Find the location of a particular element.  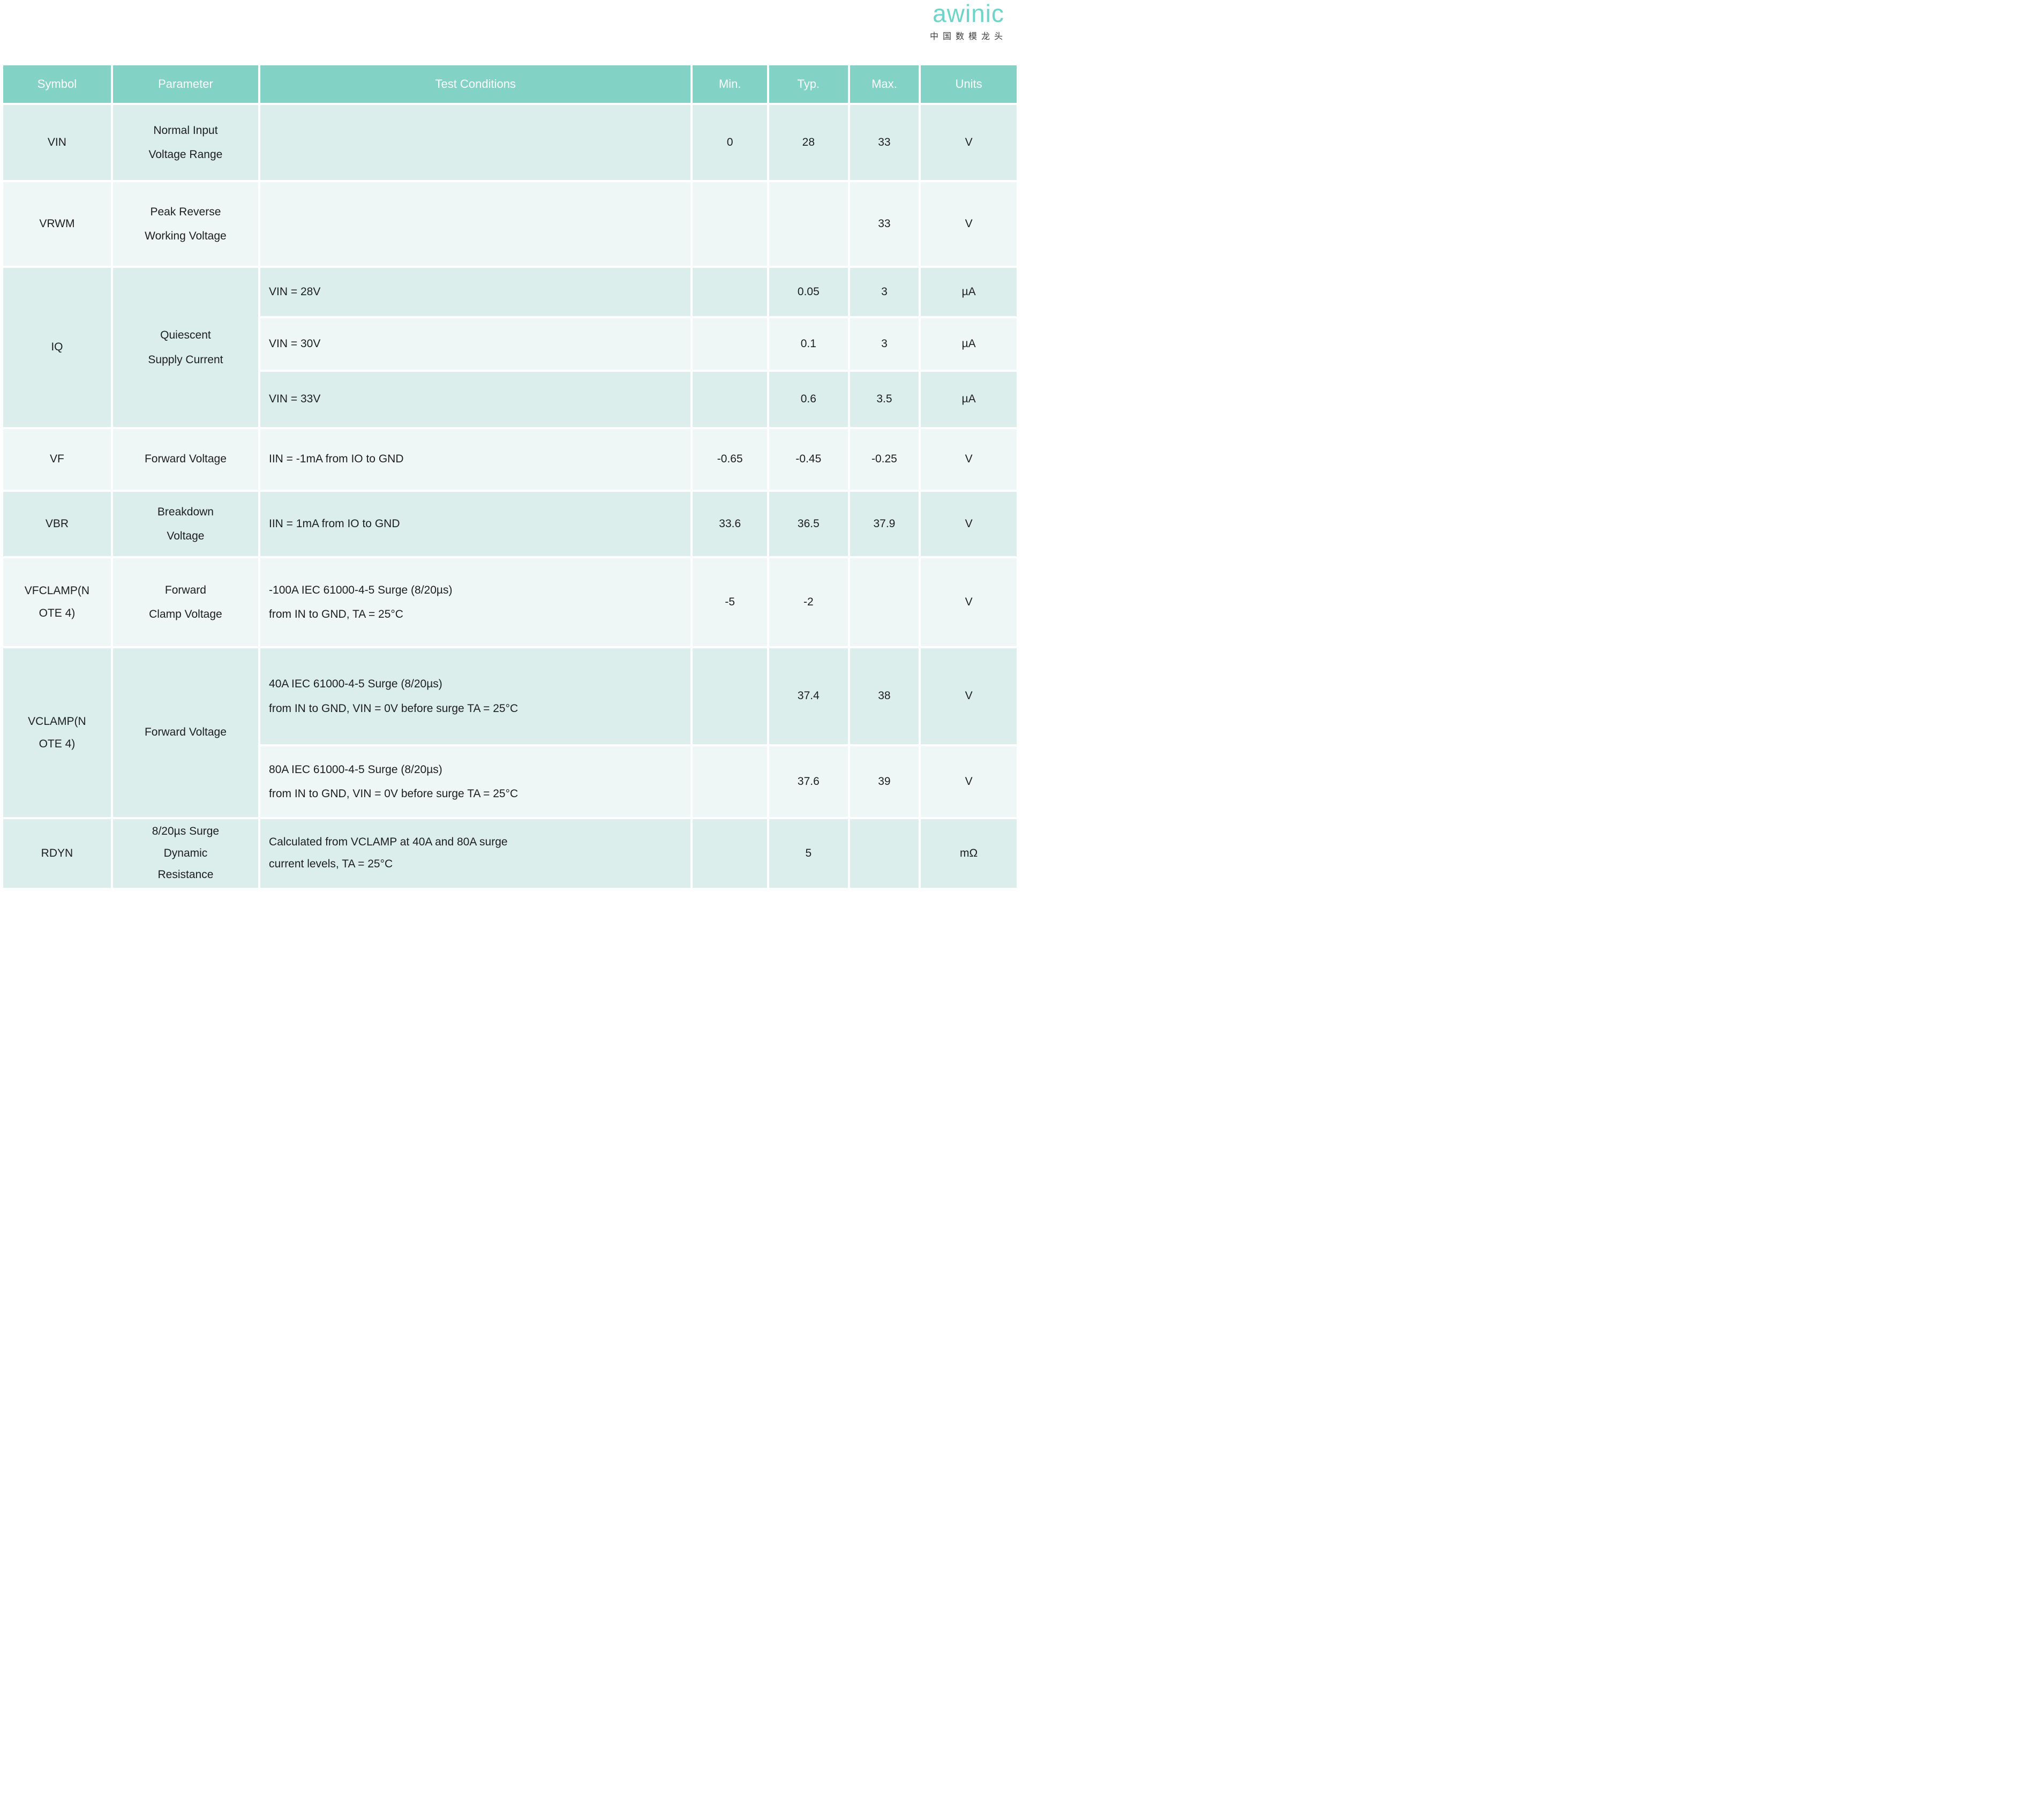

conditions-cell: VIN = 28V is located at coordinates (475, 292).